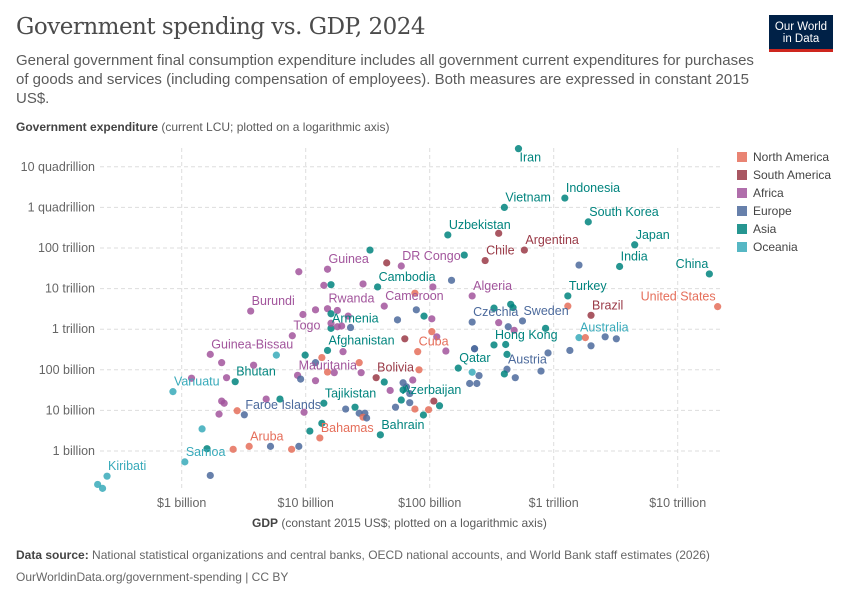  What do you see at coordinates (784, 247) in the screenshot?
I see `legend-item-oceania: Oceania` at bounding box center [784, 247].